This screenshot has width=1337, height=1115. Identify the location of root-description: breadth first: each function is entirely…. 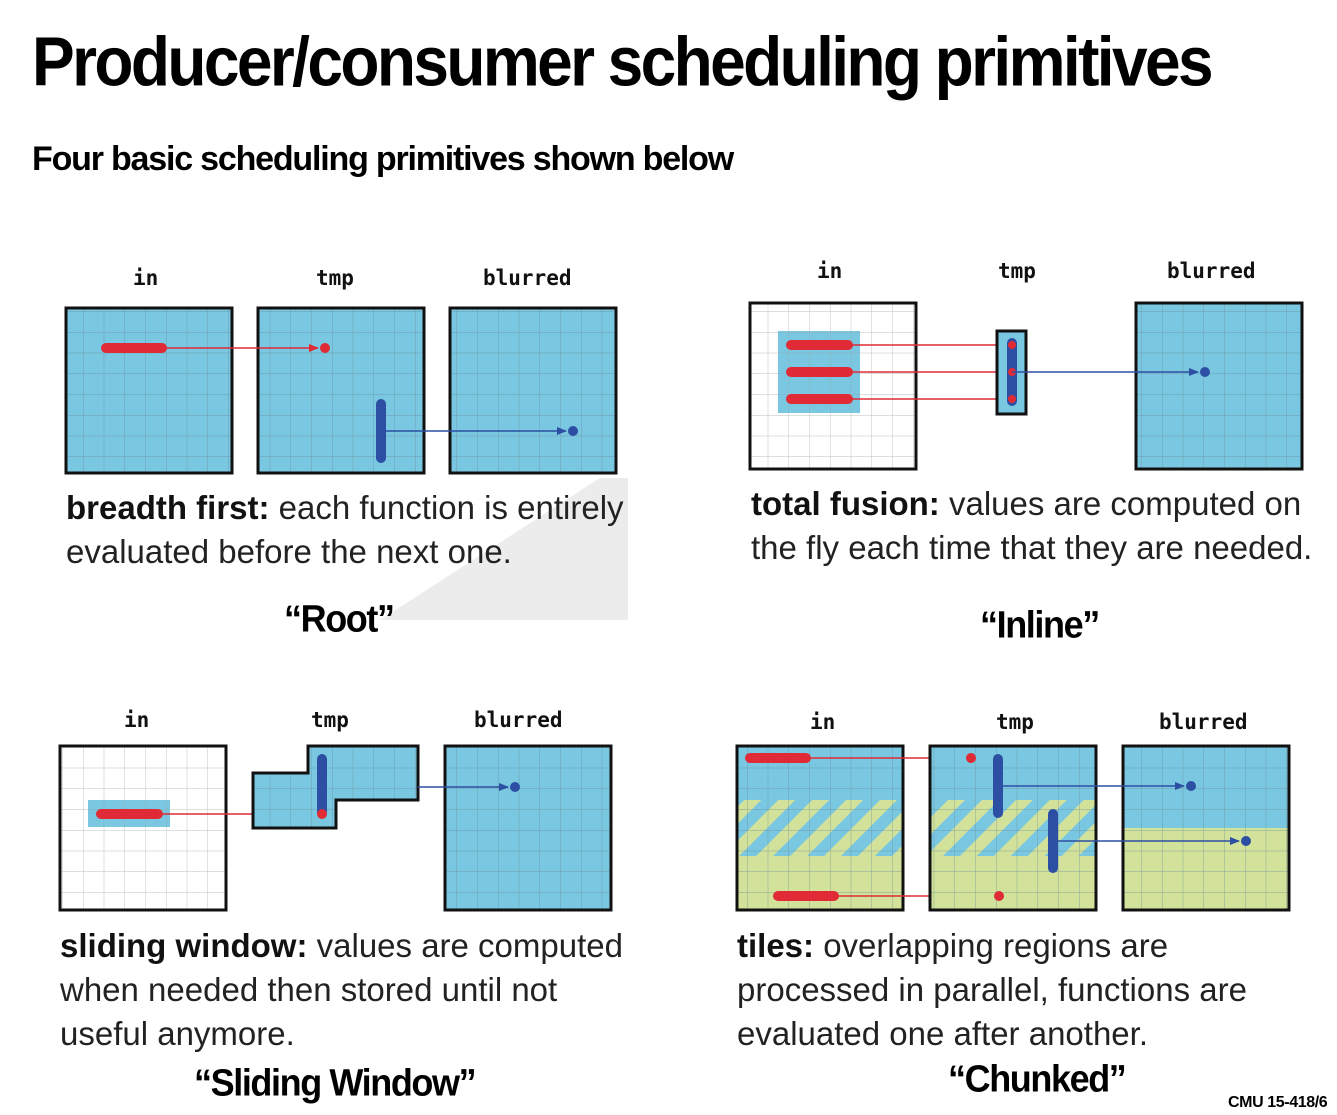
(346, 530).